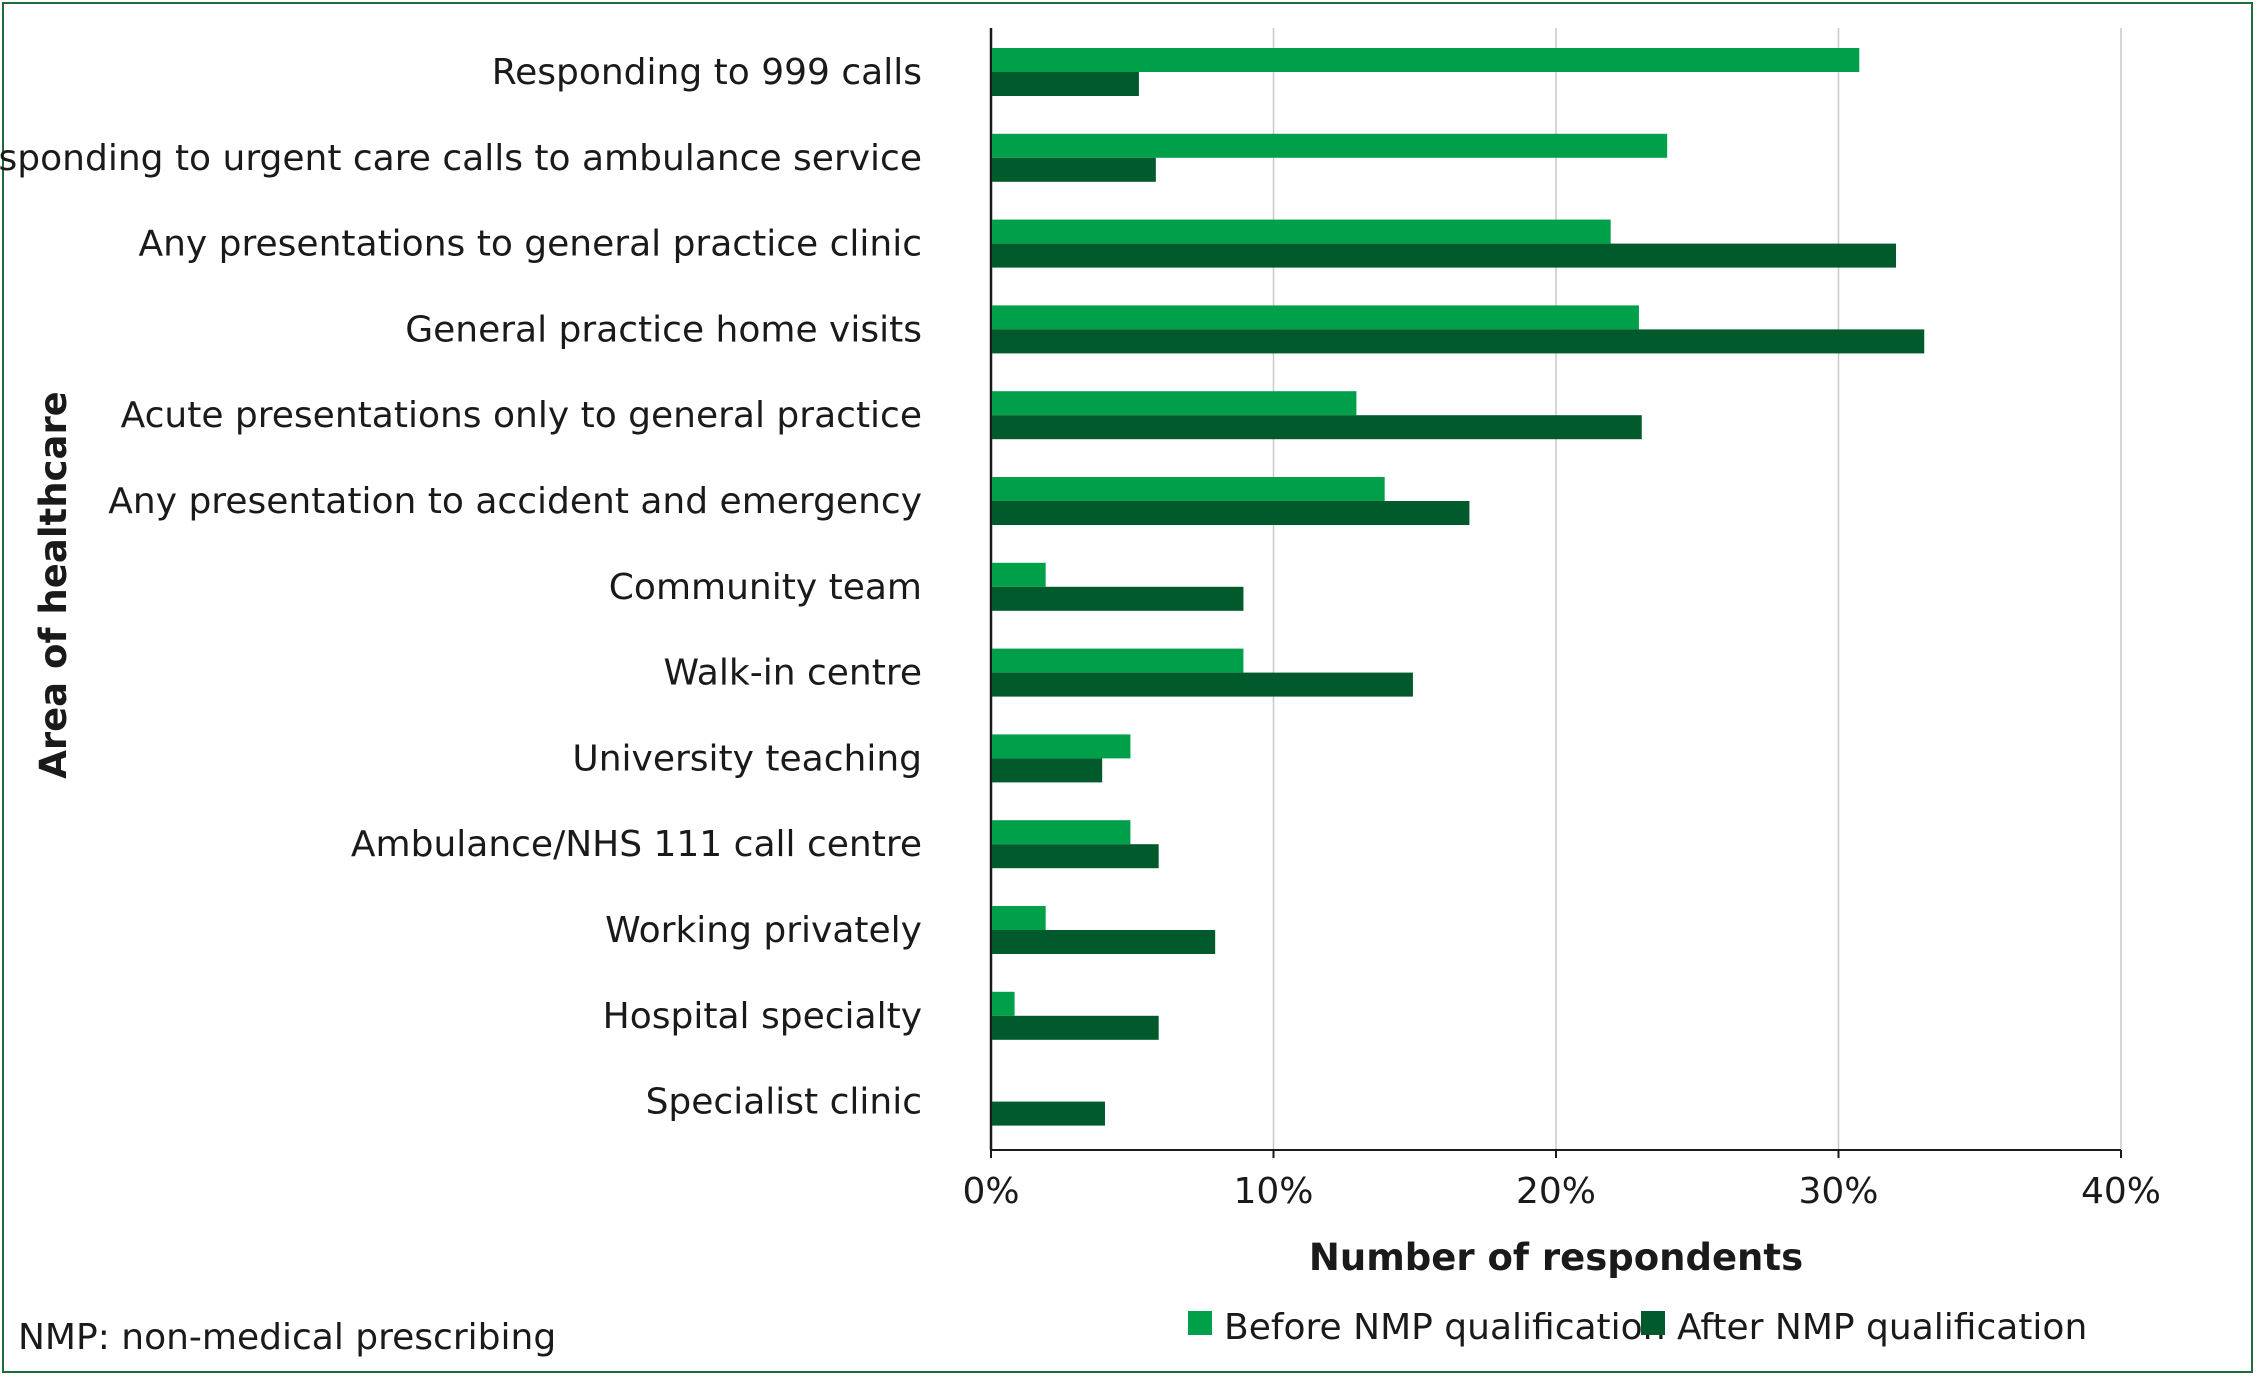 Image resolution: width=2259 pixels, height=1379 pixels. What do you see at coordinates (2121, 1191) in the screenshot?
I see `x-tick-label: 40%` at bounding box center [2121, 1191].